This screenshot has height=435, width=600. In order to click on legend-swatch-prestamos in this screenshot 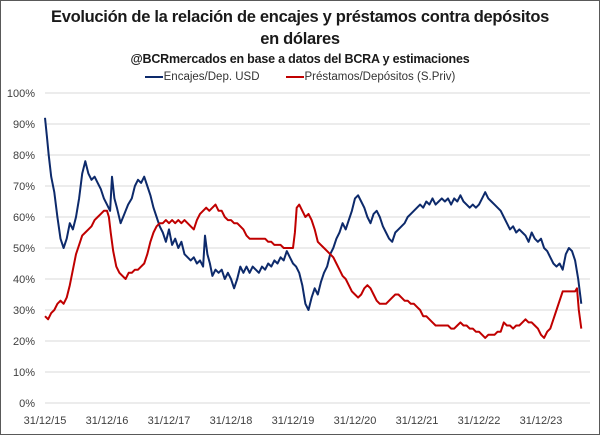, I will do `click(294, 77)`.